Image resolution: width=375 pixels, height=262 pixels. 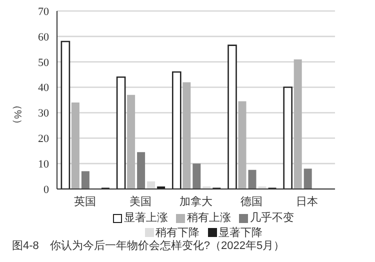 I want to click on y-tick-label: 50, so click(x=44, y=62).